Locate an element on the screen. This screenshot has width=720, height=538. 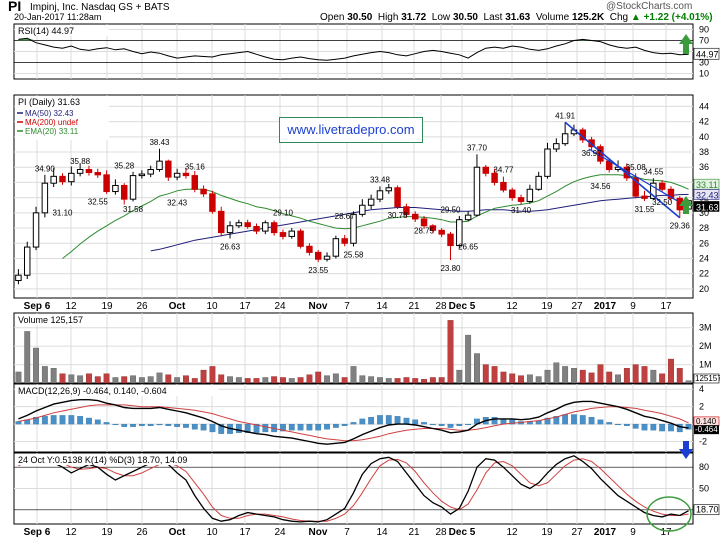
price-y-tick-label: 42 is located at coordinates (704, 122).